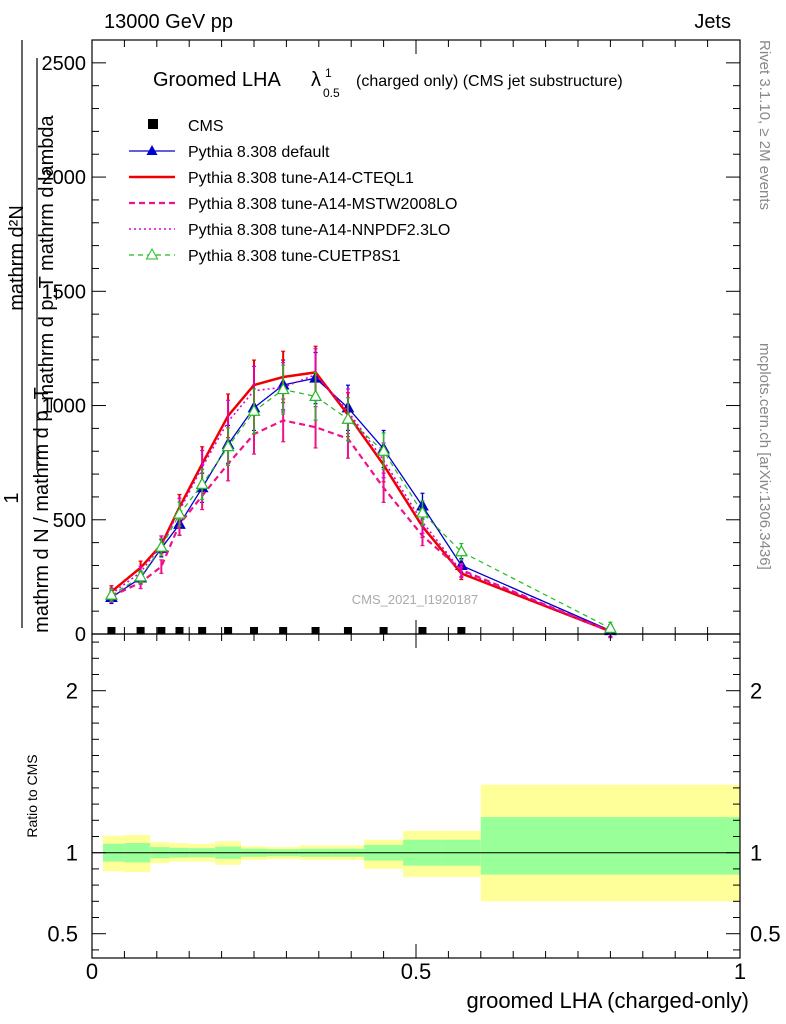 The width and height of the screenshot is (786, 1024). What do you see at coordinates (319, 230) in the screenshot?
I see `legend-label: Pythia 8.308 tune-A14-NNPDF2.3LO` at bounding box center [319, 230].